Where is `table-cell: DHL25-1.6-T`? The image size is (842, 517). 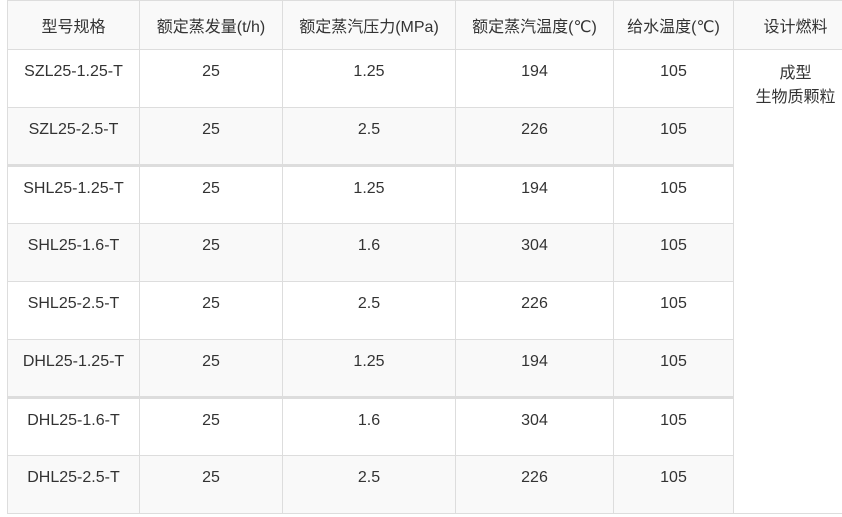
table-cell: DHL25-1.6-T is located at coordinates (73, 426).